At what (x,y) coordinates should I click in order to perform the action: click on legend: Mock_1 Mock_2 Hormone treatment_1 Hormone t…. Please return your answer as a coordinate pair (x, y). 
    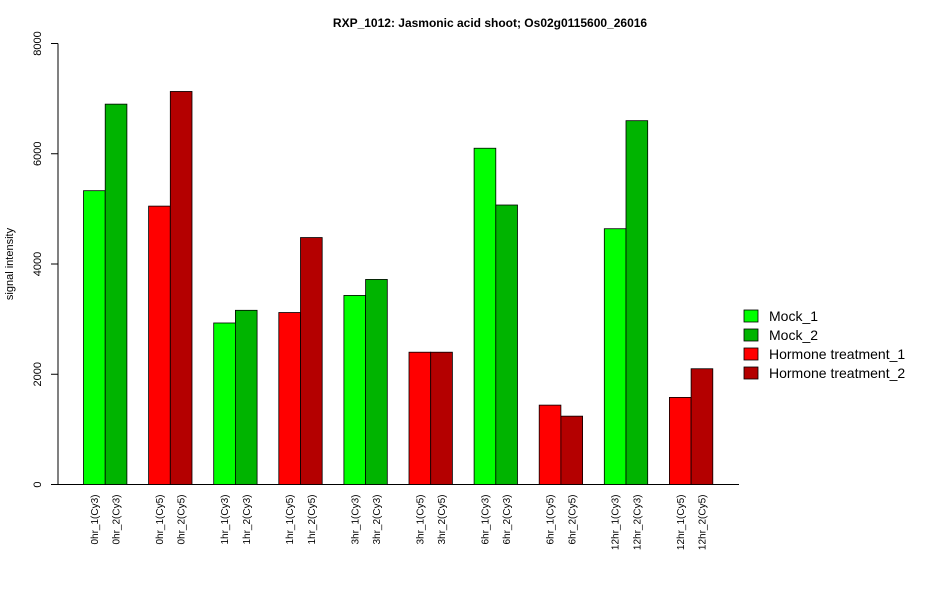
    Looking at the image, I should click on (824, 344).